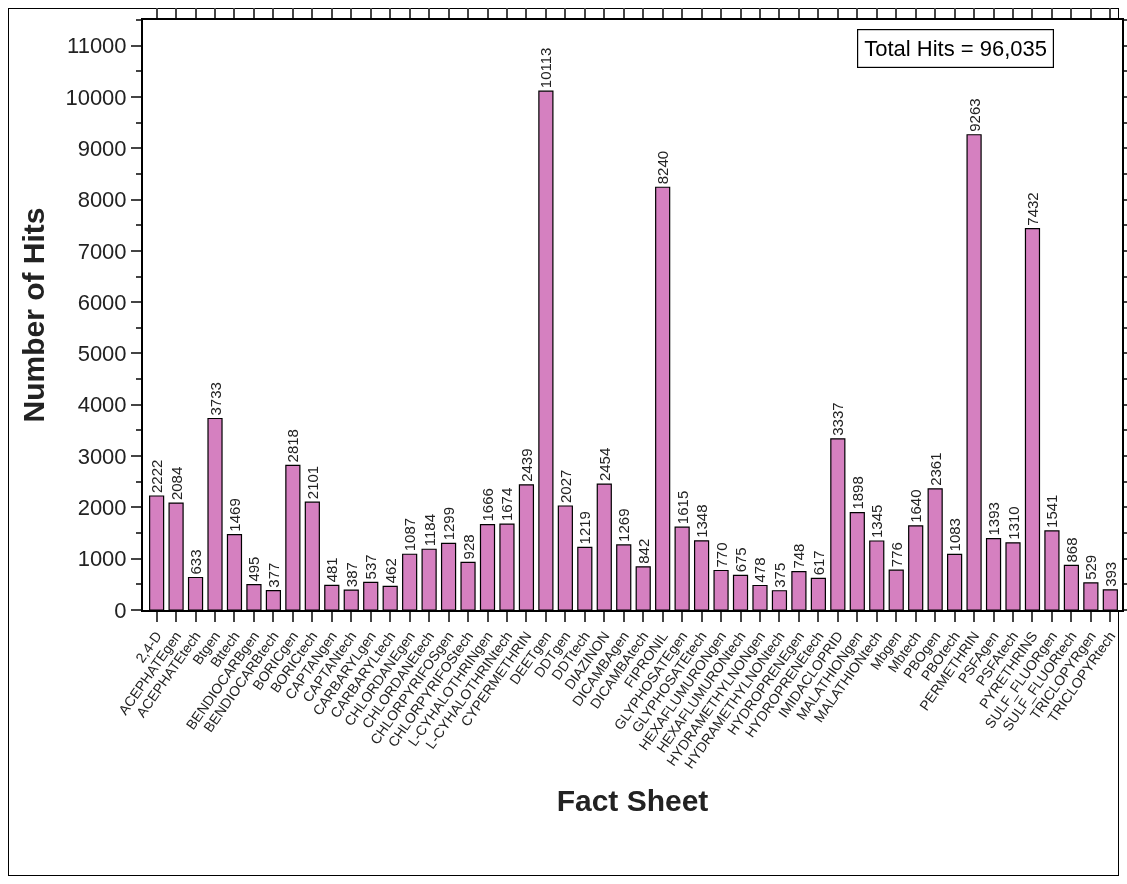 The image size is (1127, 884). I want to click on data-label: 3337, so click(838, 419).